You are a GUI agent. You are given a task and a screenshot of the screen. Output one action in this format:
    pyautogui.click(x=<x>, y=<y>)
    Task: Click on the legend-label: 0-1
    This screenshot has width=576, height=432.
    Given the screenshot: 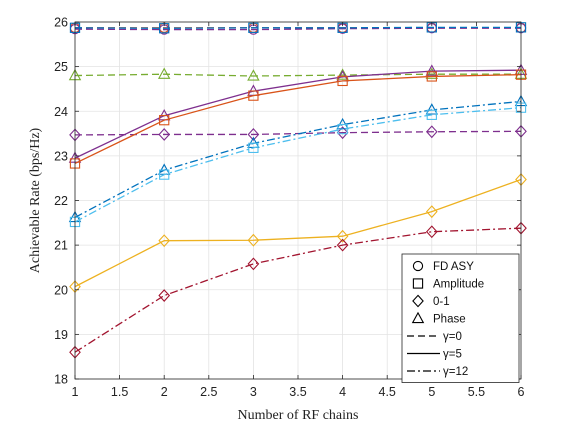 What is the action you would take?
    pyautogui.click(x=441, y=302)
    